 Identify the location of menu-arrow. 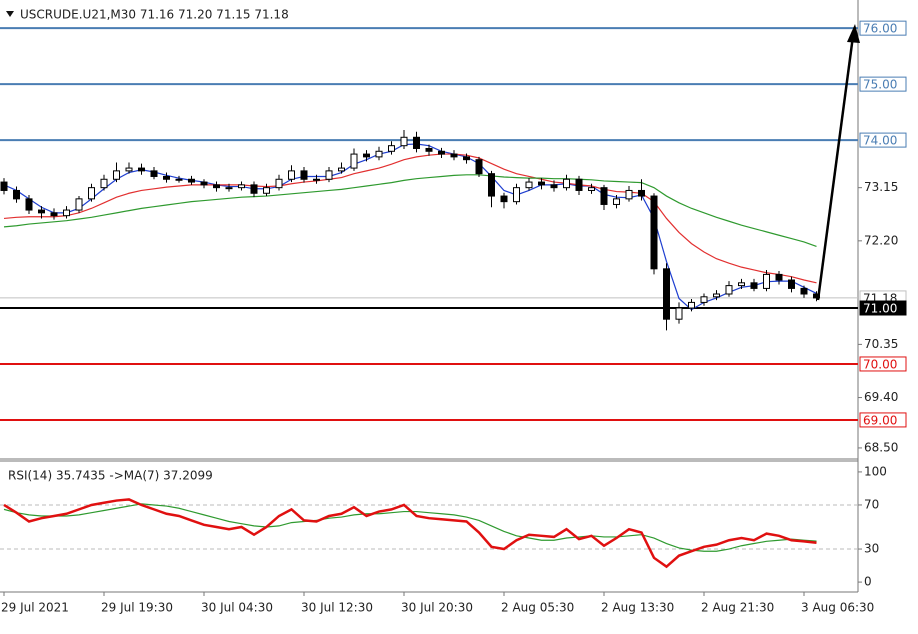
(10, 14).